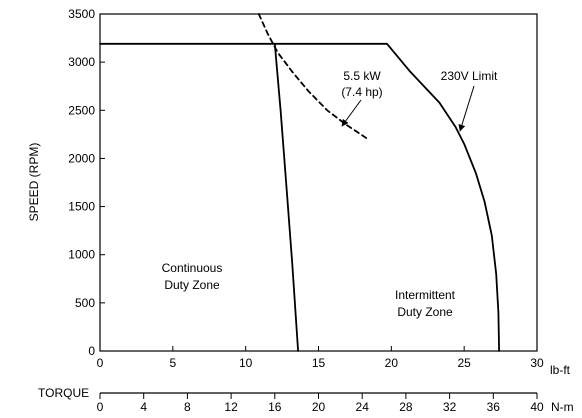 This screenshot has width=582, height=418. What do you see at coordinates (560, 370) in the screenshot?
I see `x-unit-primary: lb-ft` at bounding box center [560, 370].